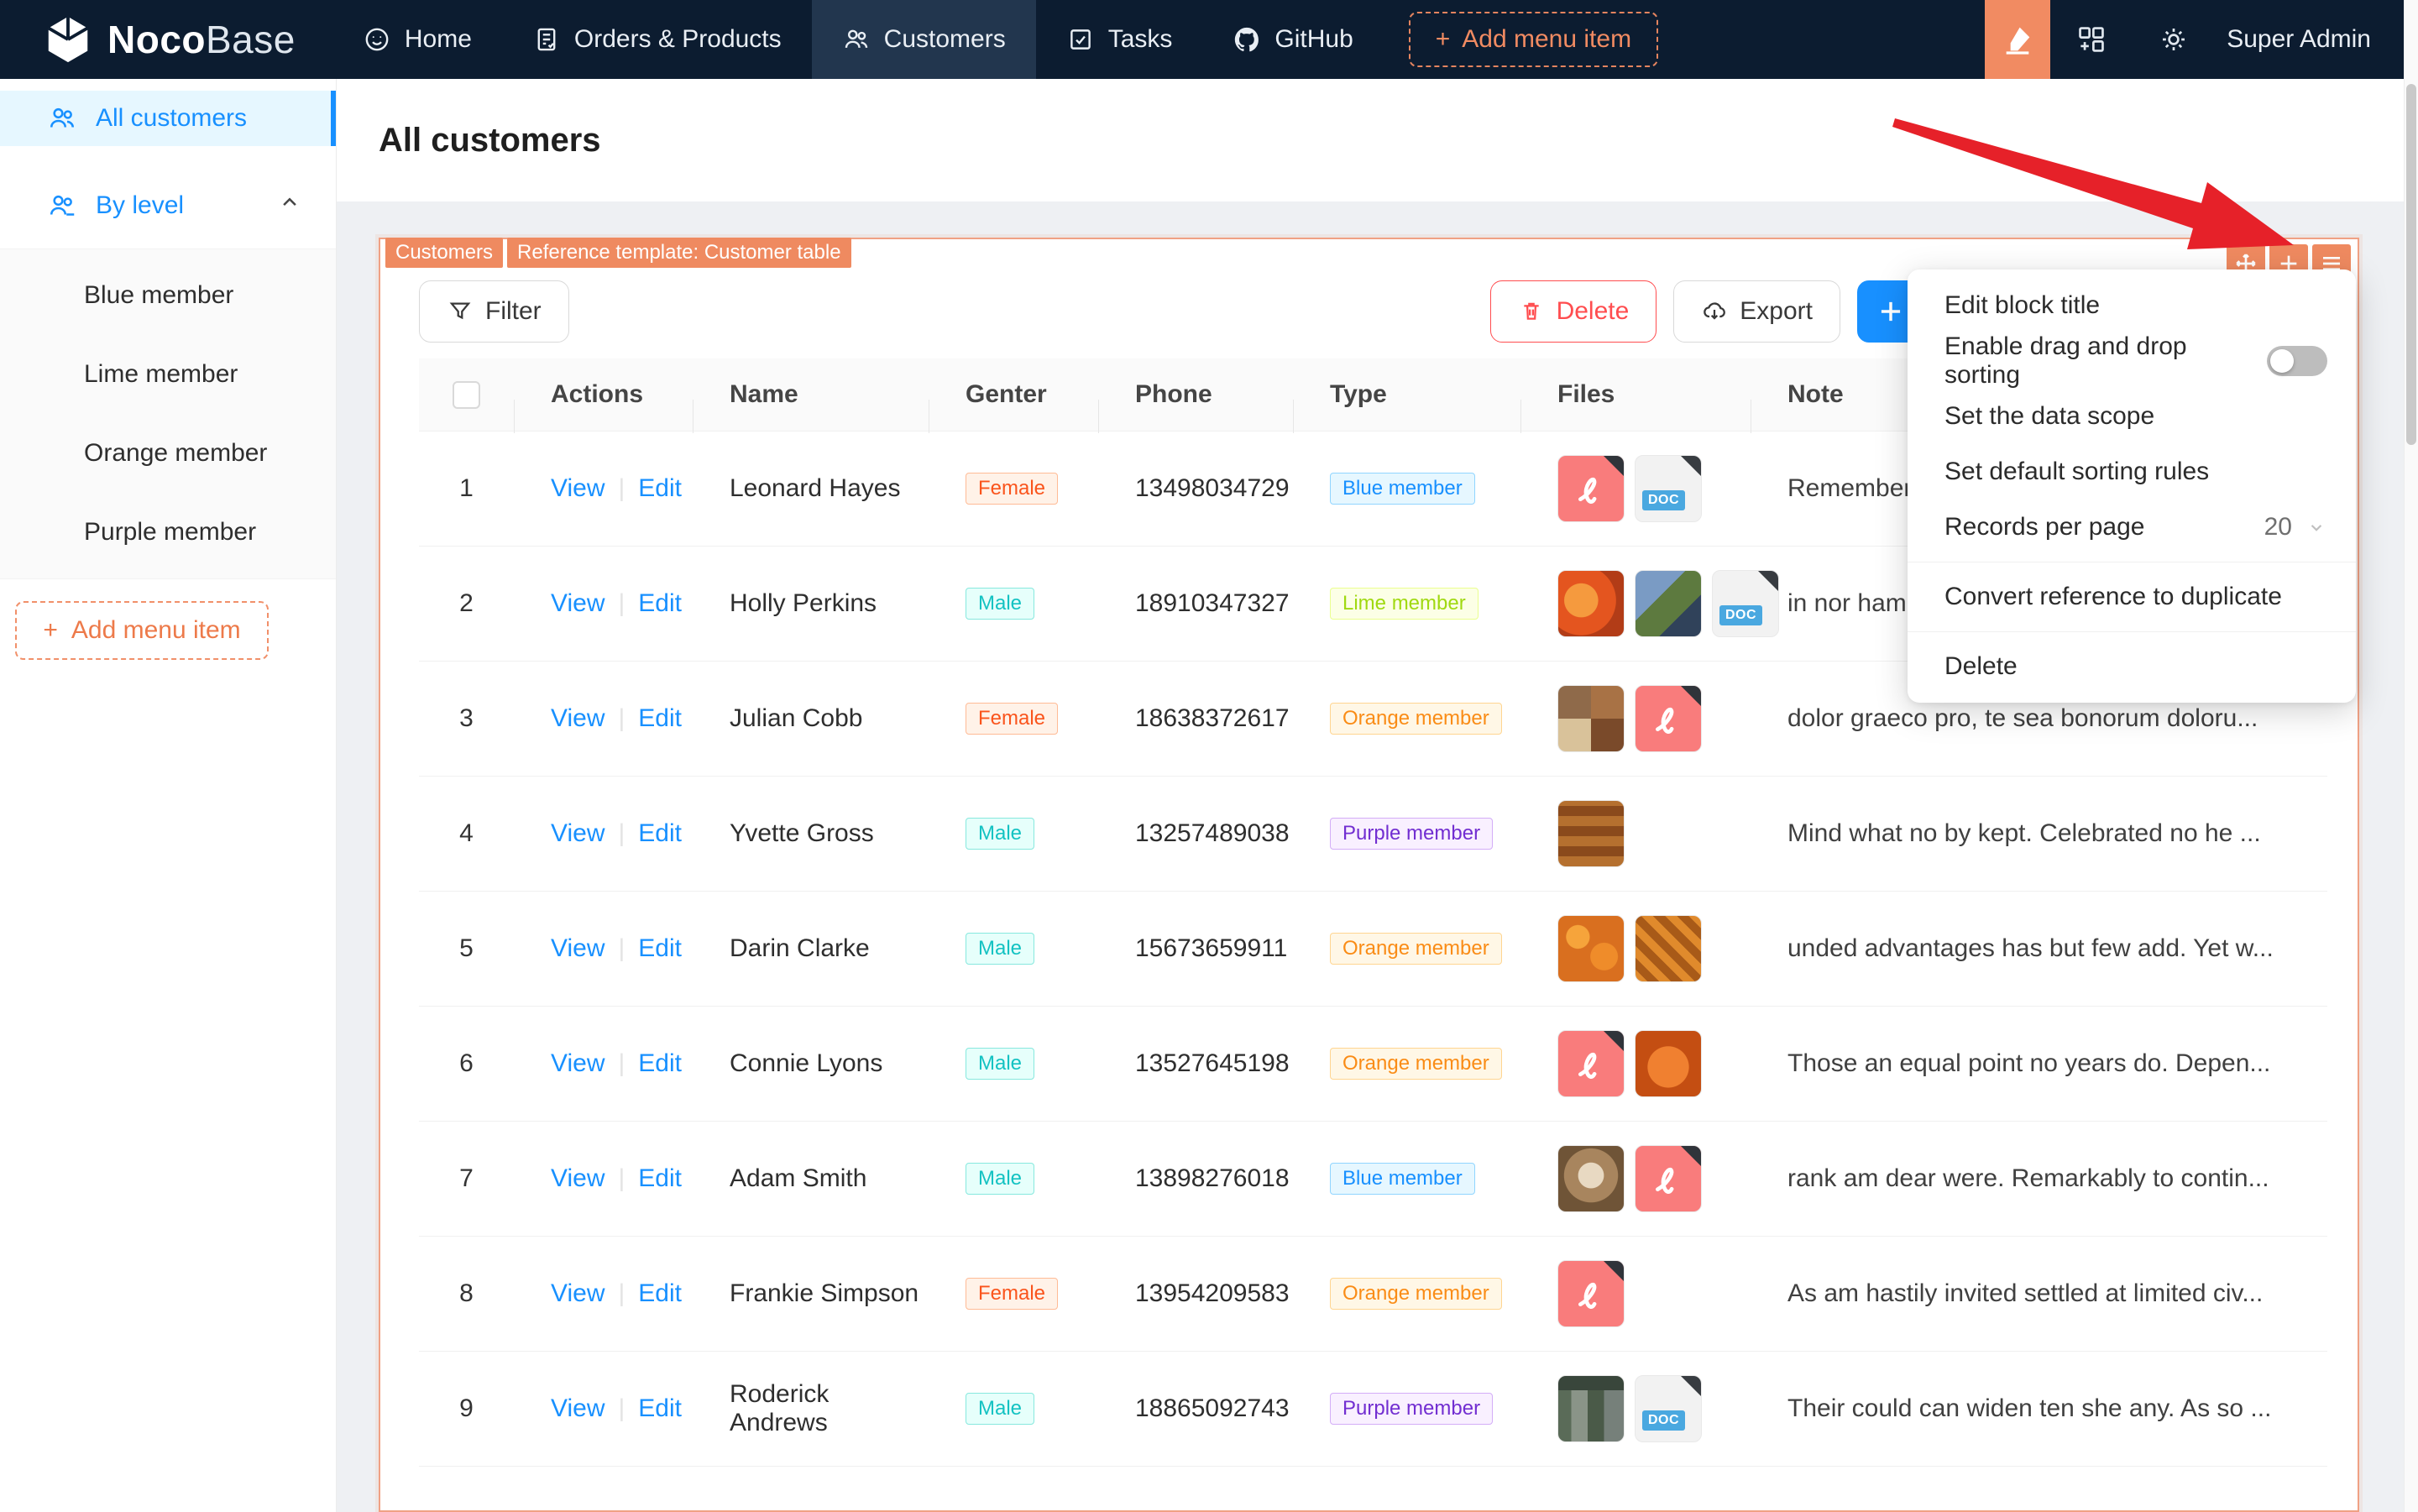 Image resolution: width=2418 pixels, height=1512 pixels. What do you see at coordinates (1573, 311) in the screenshot?
I see `delete-button: Delete` at bounding box center [1573, 311].